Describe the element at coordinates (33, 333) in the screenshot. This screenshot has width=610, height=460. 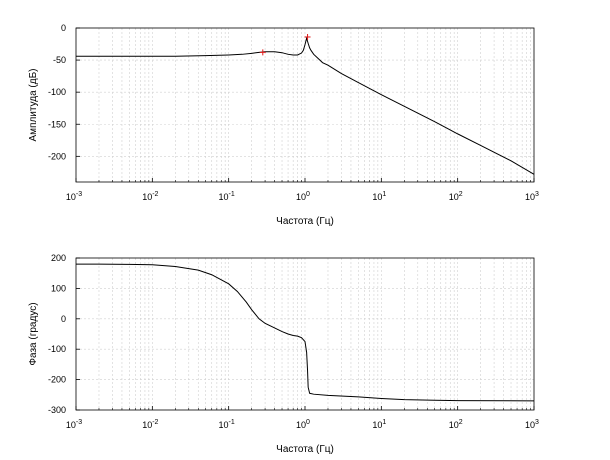
I see `y-axis-label: Фаза (градус)` at that location.